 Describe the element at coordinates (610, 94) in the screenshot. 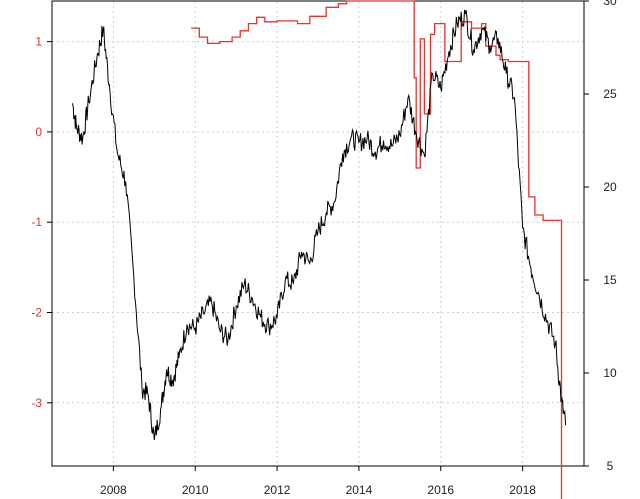

I see `right-axis-tick-label: 25` at that location.